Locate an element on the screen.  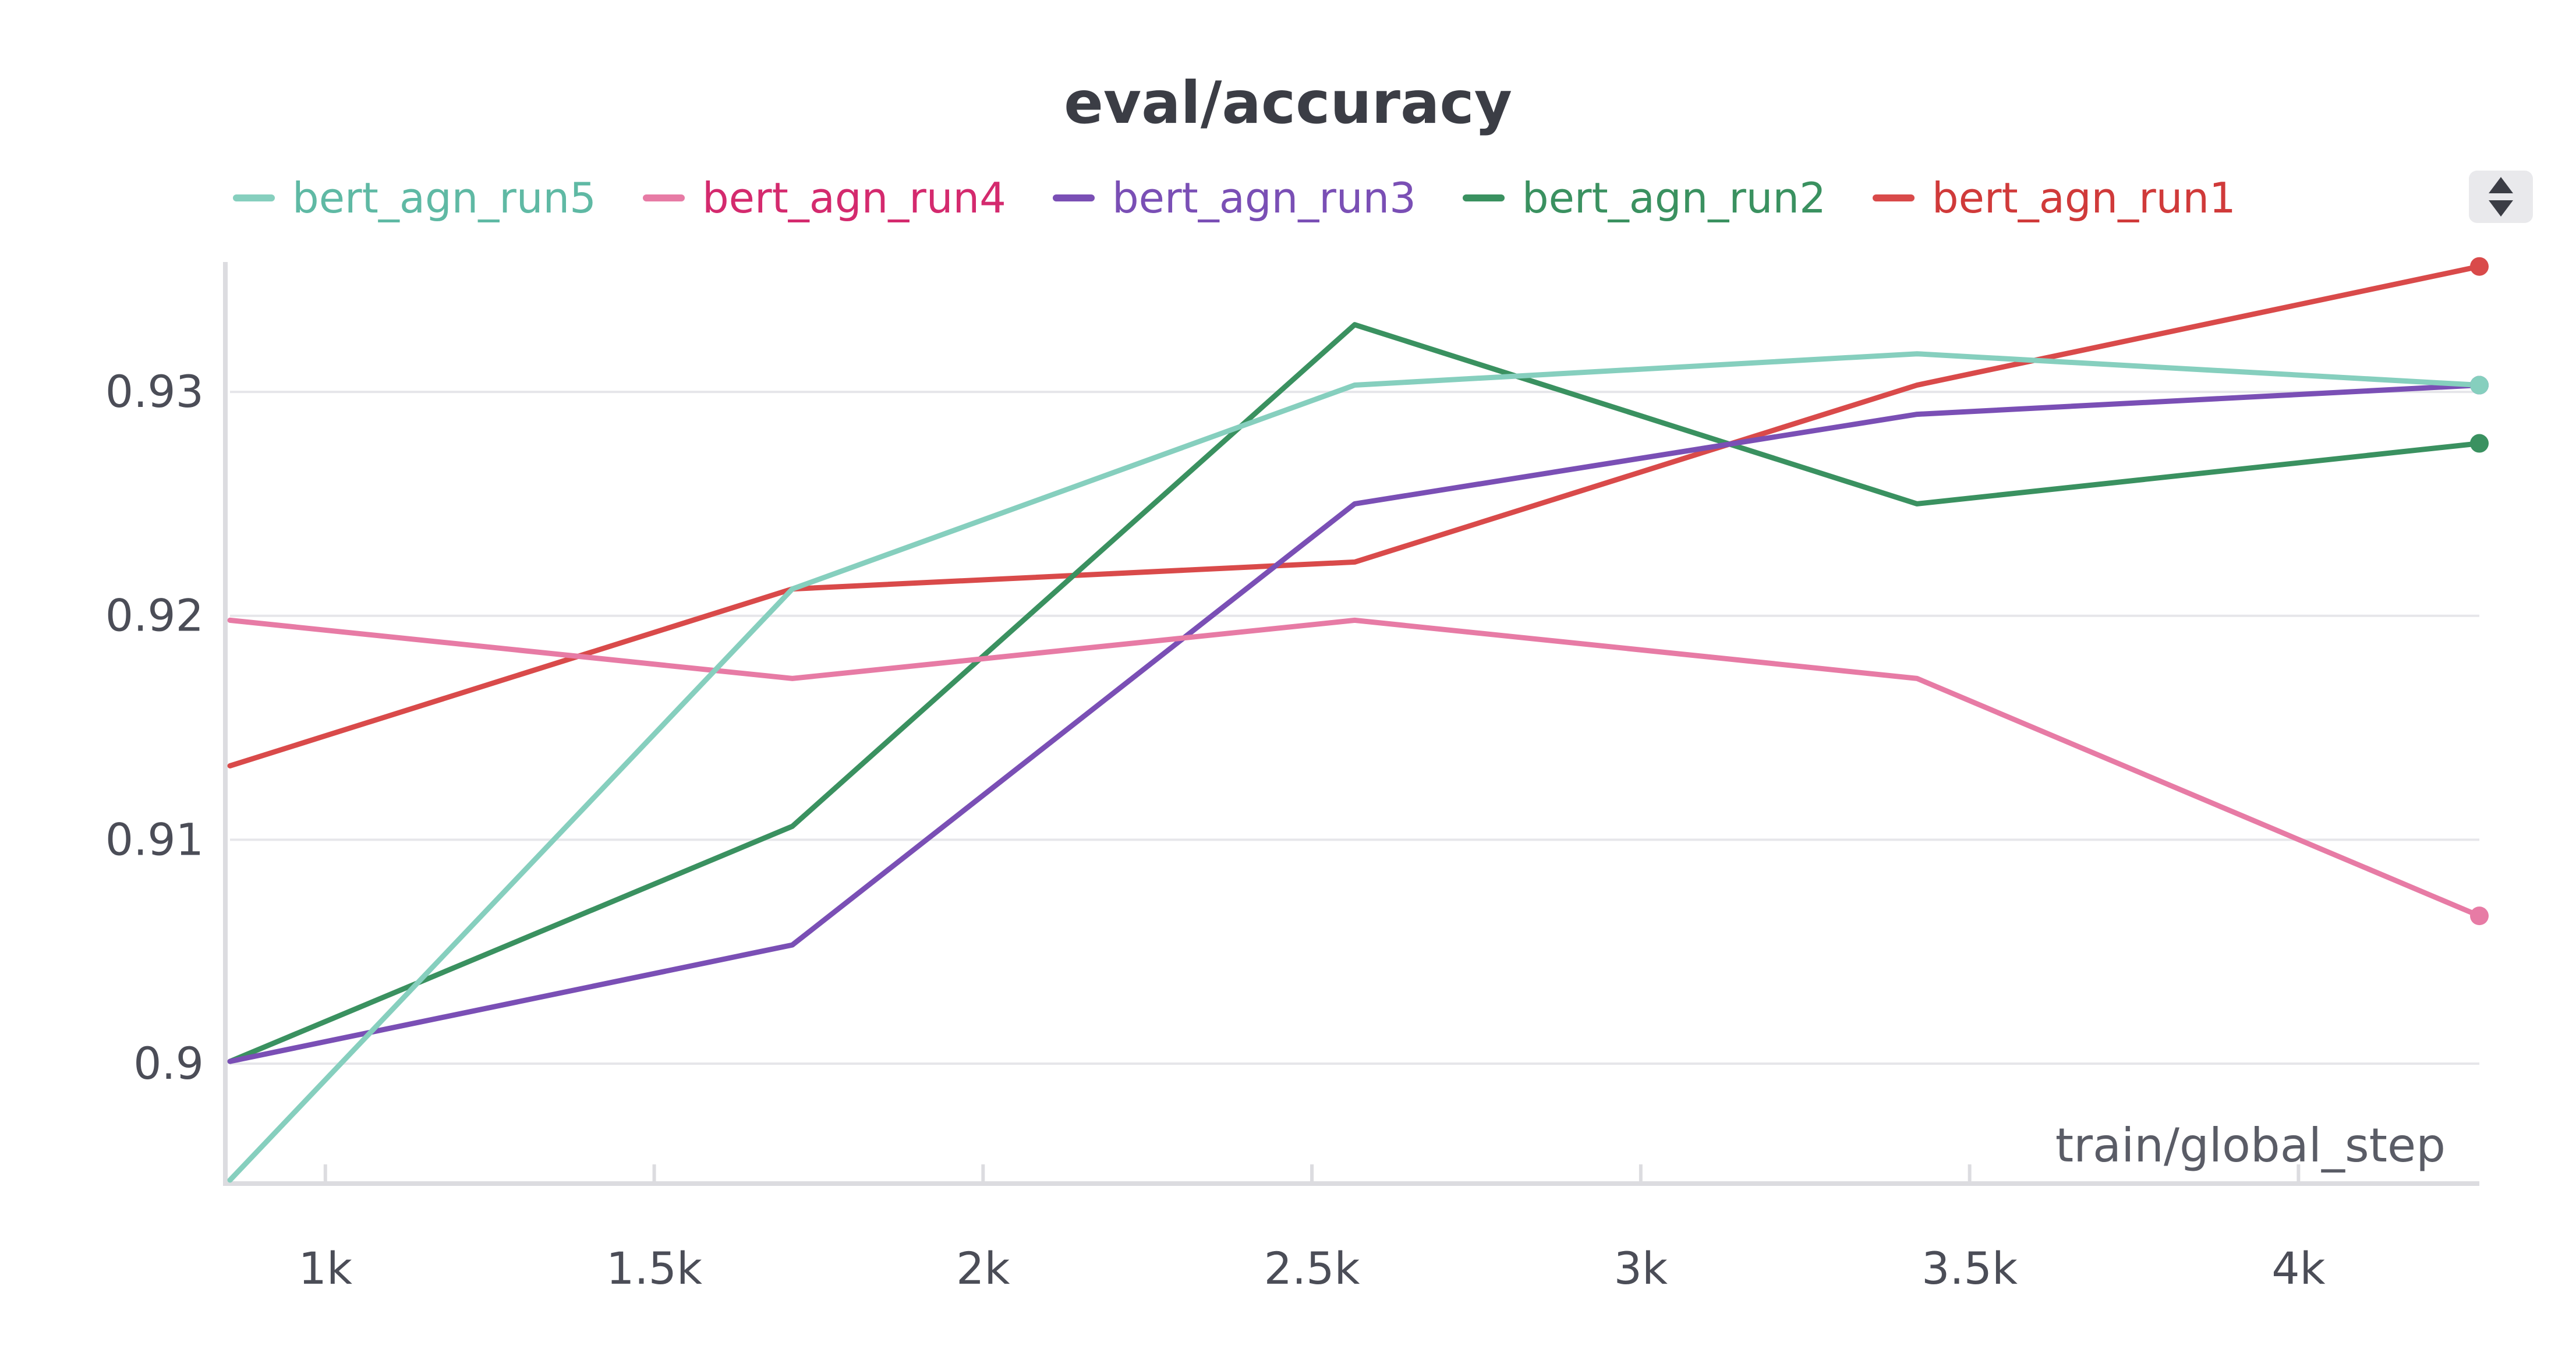
legend-item-bert_agn_run4: bert_agn_run4 is located at coordinates (824, 198).